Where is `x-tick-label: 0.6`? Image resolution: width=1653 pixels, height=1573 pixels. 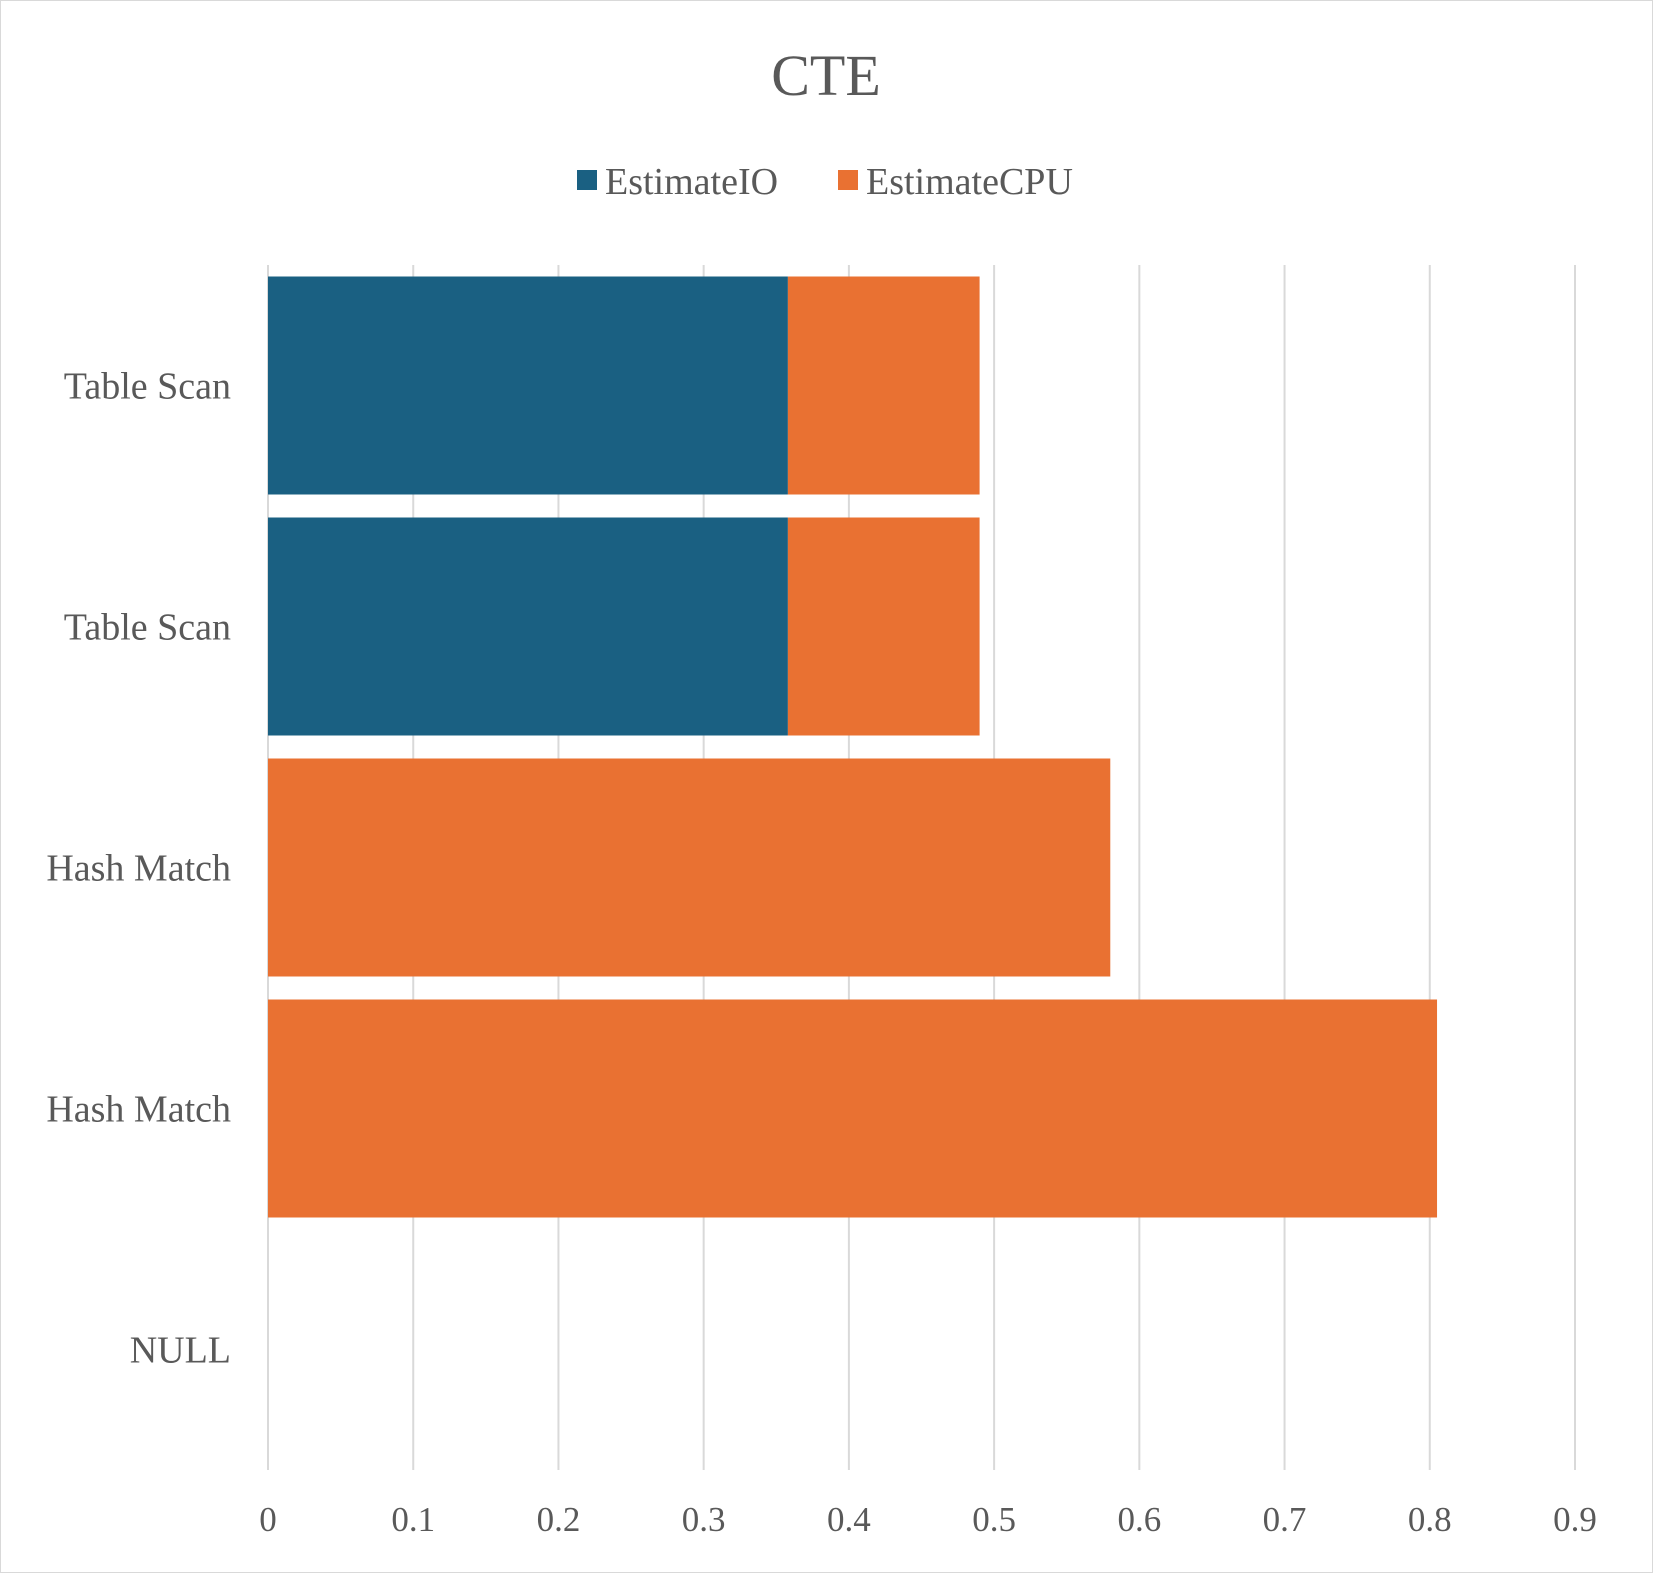 x-tick-label: 0.6 is located at coordinates (1139, 1519).